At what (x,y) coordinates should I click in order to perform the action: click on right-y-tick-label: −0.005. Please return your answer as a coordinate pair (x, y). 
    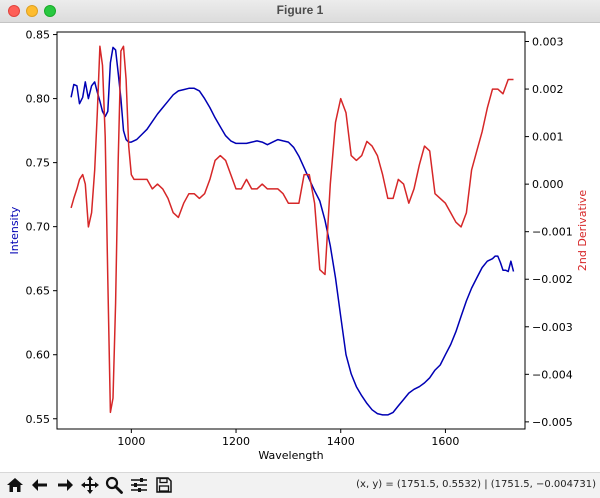
    Looking at the image, I should click on (552, 422).